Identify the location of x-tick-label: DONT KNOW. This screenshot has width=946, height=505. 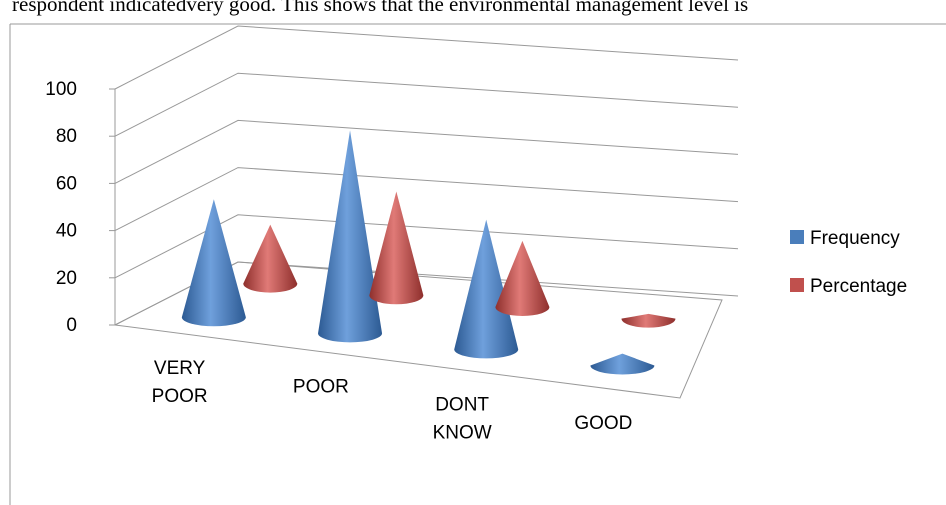
(462, 419).